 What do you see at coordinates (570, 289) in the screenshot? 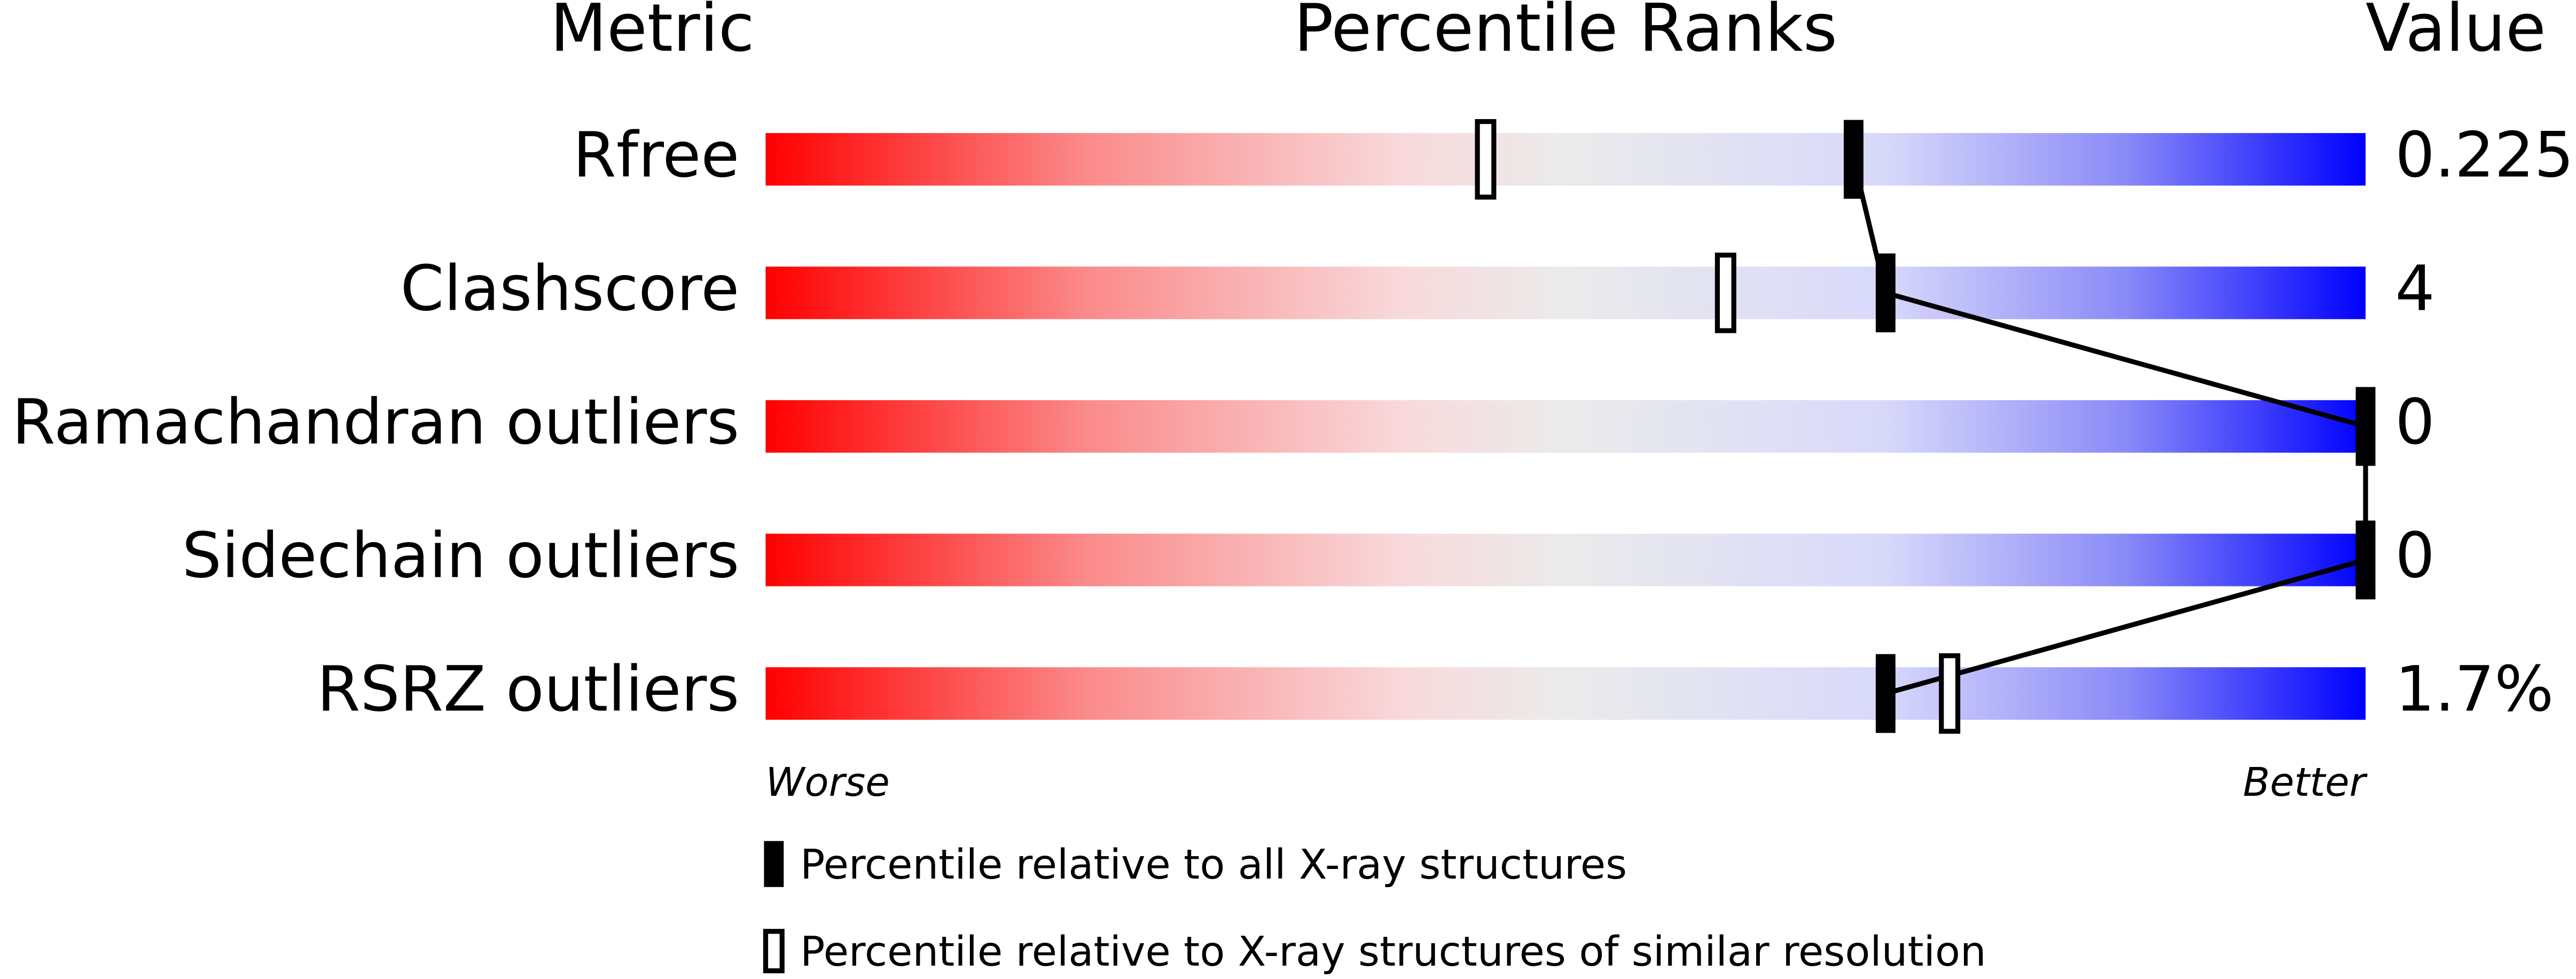
I see `metric-label: Clashscore` at bounding box center [570, 289].